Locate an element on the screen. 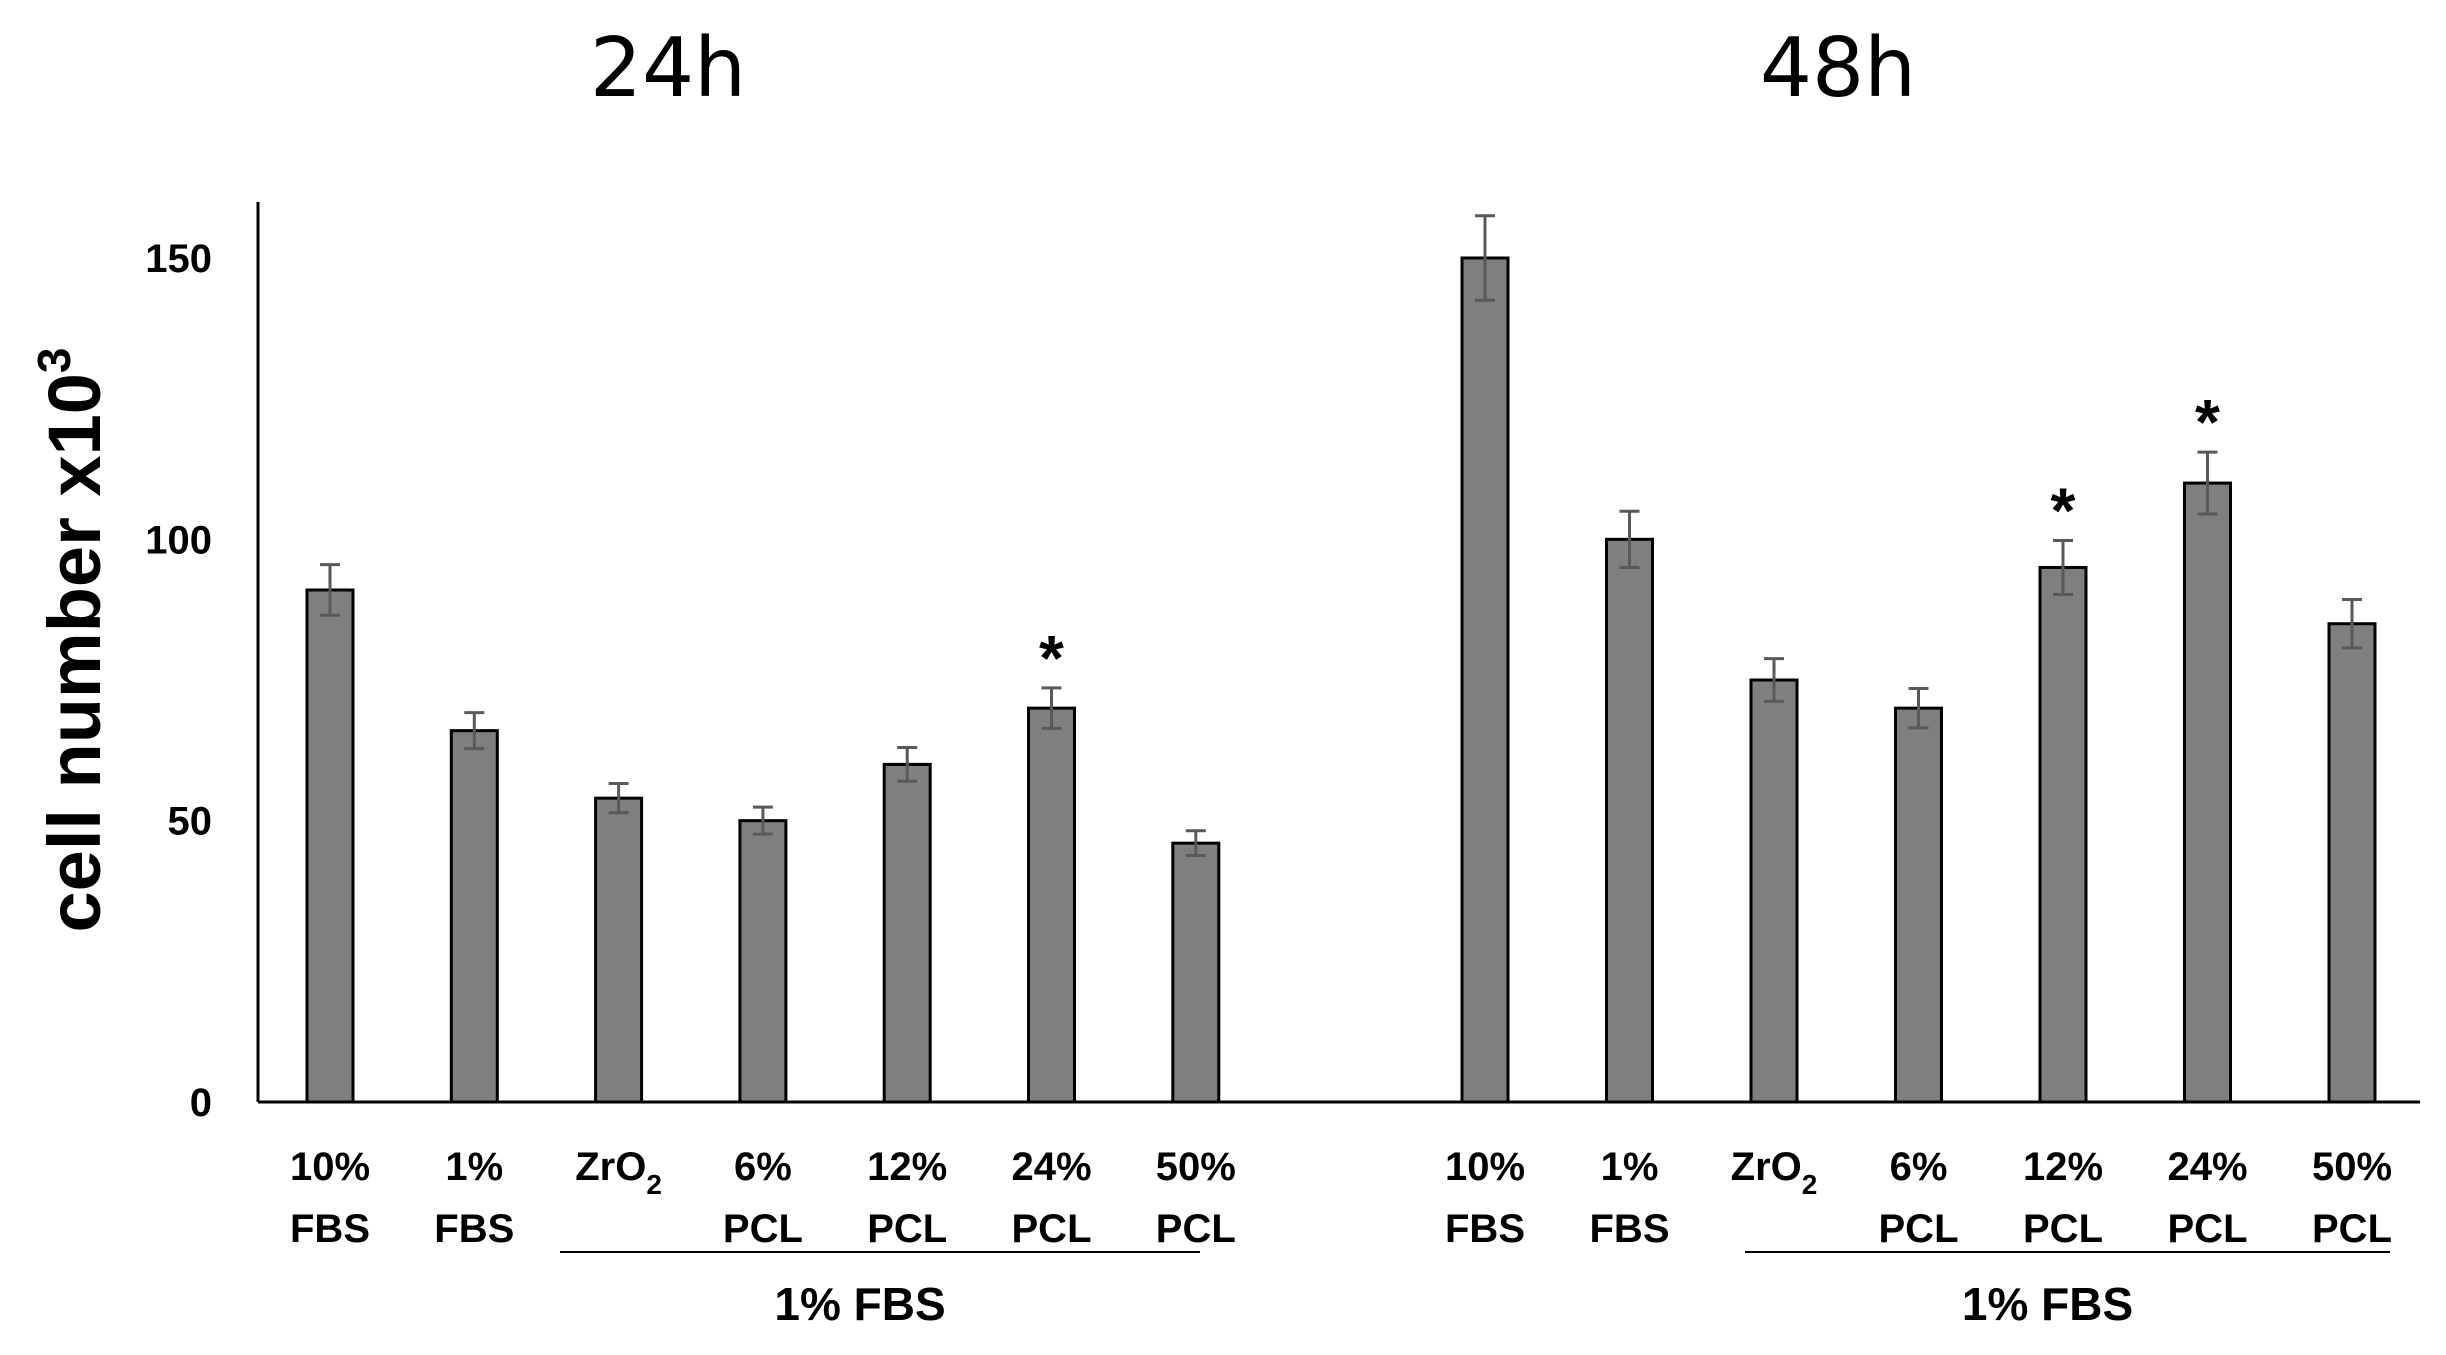  group-title: 48h is located at coordinates (1838, 68).